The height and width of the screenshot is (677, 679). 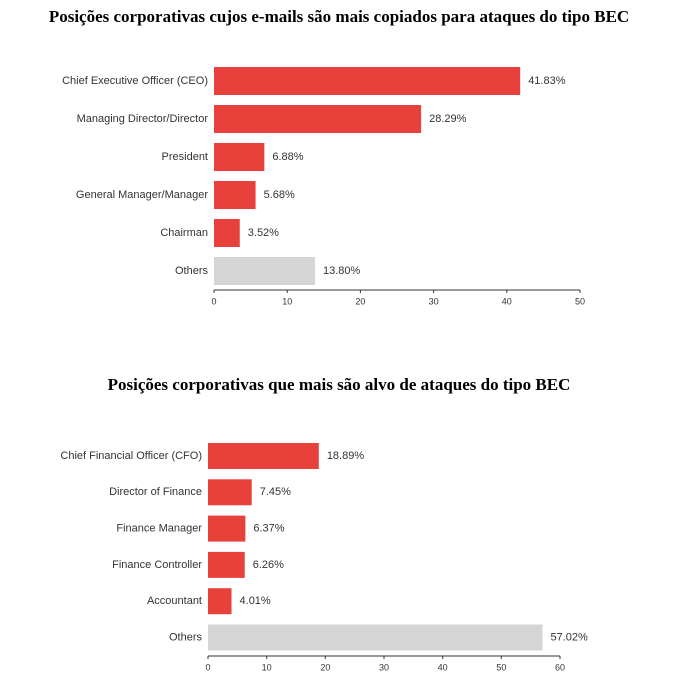 What do you see at coordinates (268, 565) in the screenshot?
I see `value-label: 6.26%` at bounding box center [268, 565].